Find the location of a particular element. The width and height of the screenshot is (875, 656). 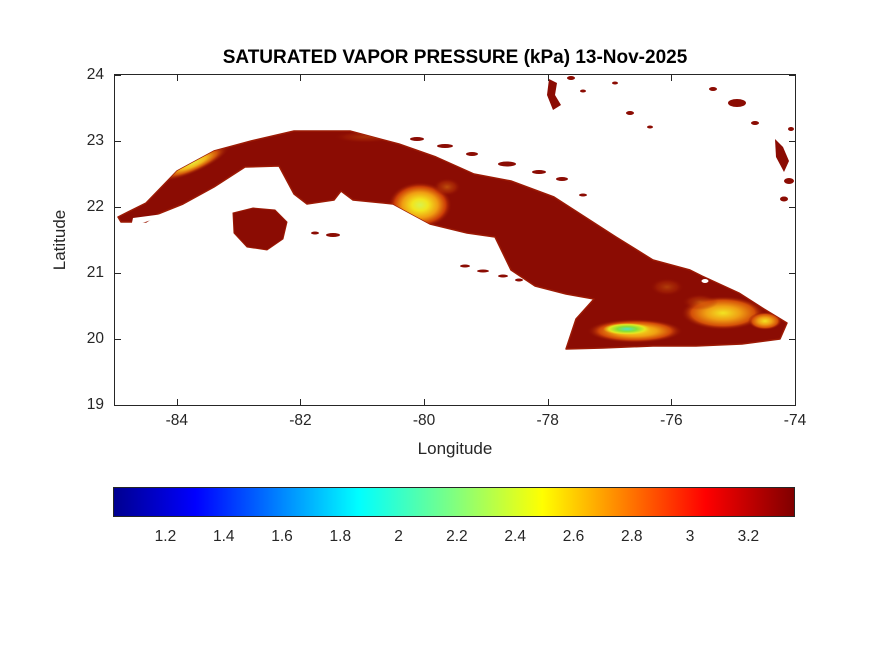

hotspot-escambray-ne is located at coordinates (447, 187).